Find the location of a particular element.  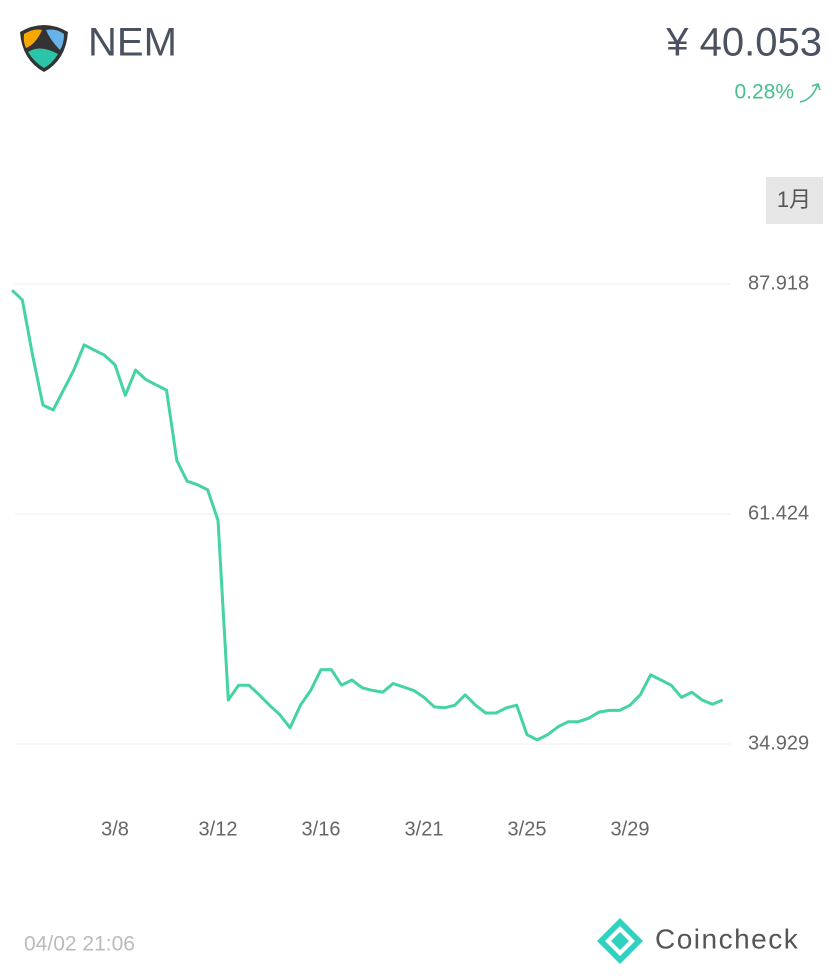

x-tick-label: 3/16 is located at coordinates (321, 829).